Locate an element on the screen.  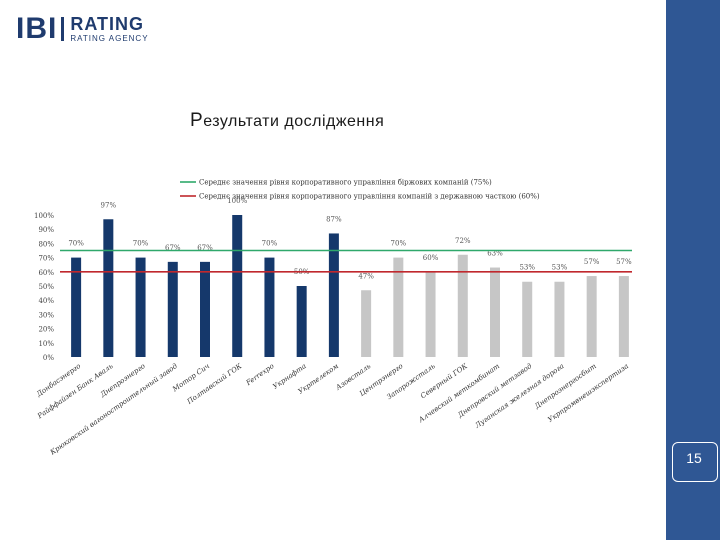
logo: IBI RATING RATING AGENCY is located at coordinates (82, 29).